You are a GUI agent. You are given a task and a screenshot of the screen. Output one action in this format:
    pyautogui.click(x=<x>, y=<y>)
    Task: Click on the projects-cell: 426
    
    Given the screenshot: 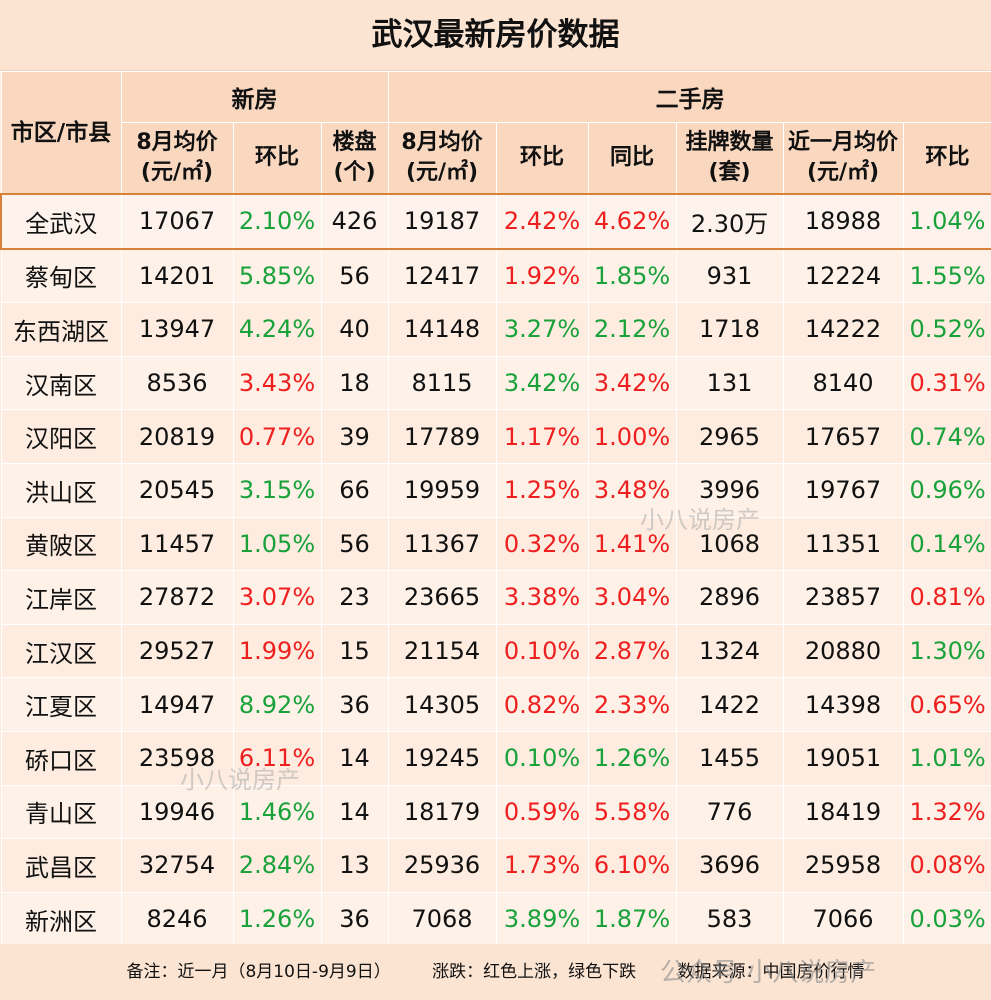 What is the action you would take?
    pyautogui.click(x=354, y=221)
    